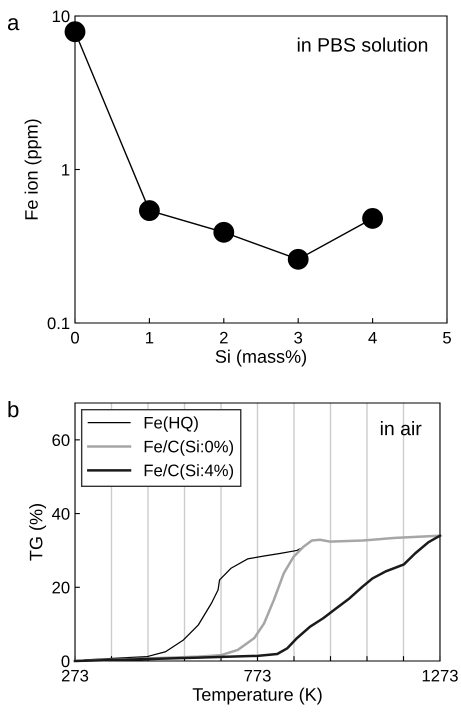  Describe the element at coordinates (75, 338) in the screenshot. I see `x-tick-label: 0` at that location.